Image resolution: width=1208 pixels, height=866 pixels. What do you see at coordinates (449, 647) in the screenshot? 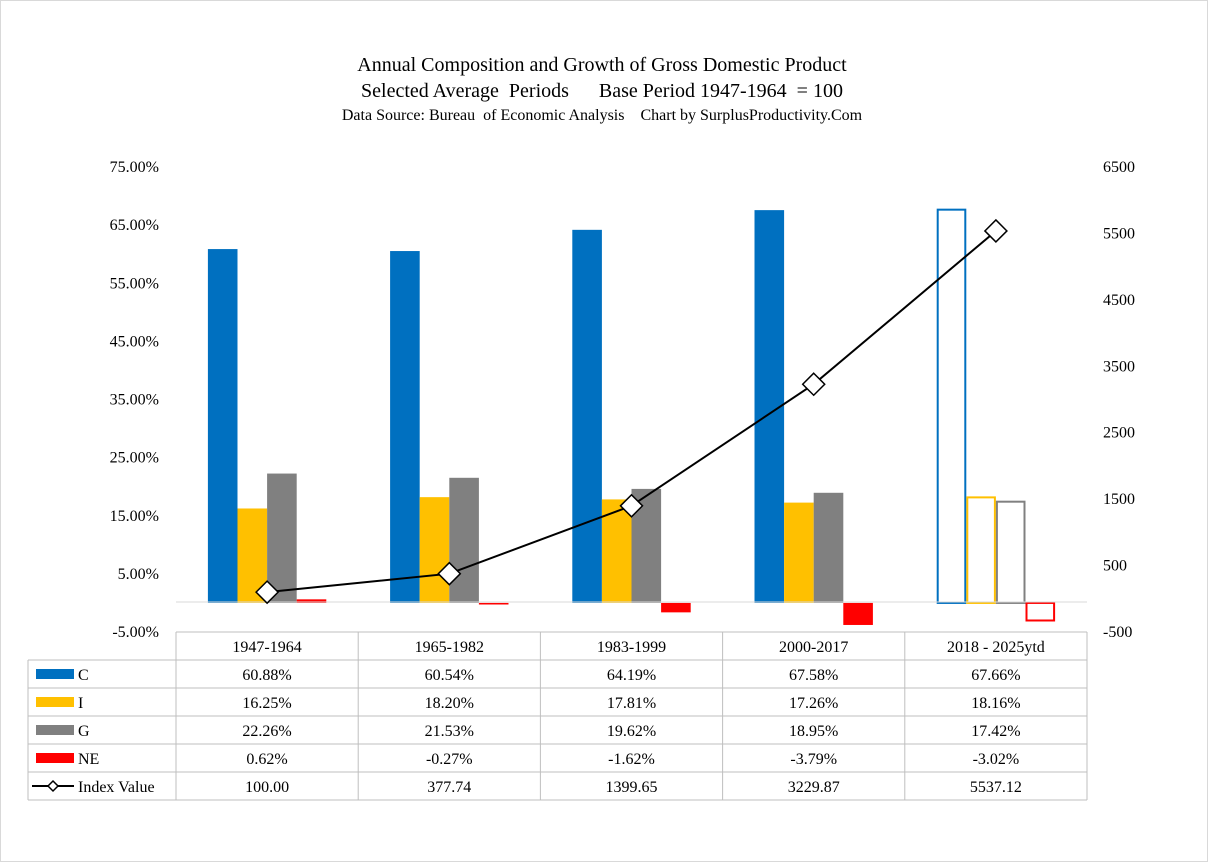
I see `category-label: 1965-1982` at bounding box center [449, 647].